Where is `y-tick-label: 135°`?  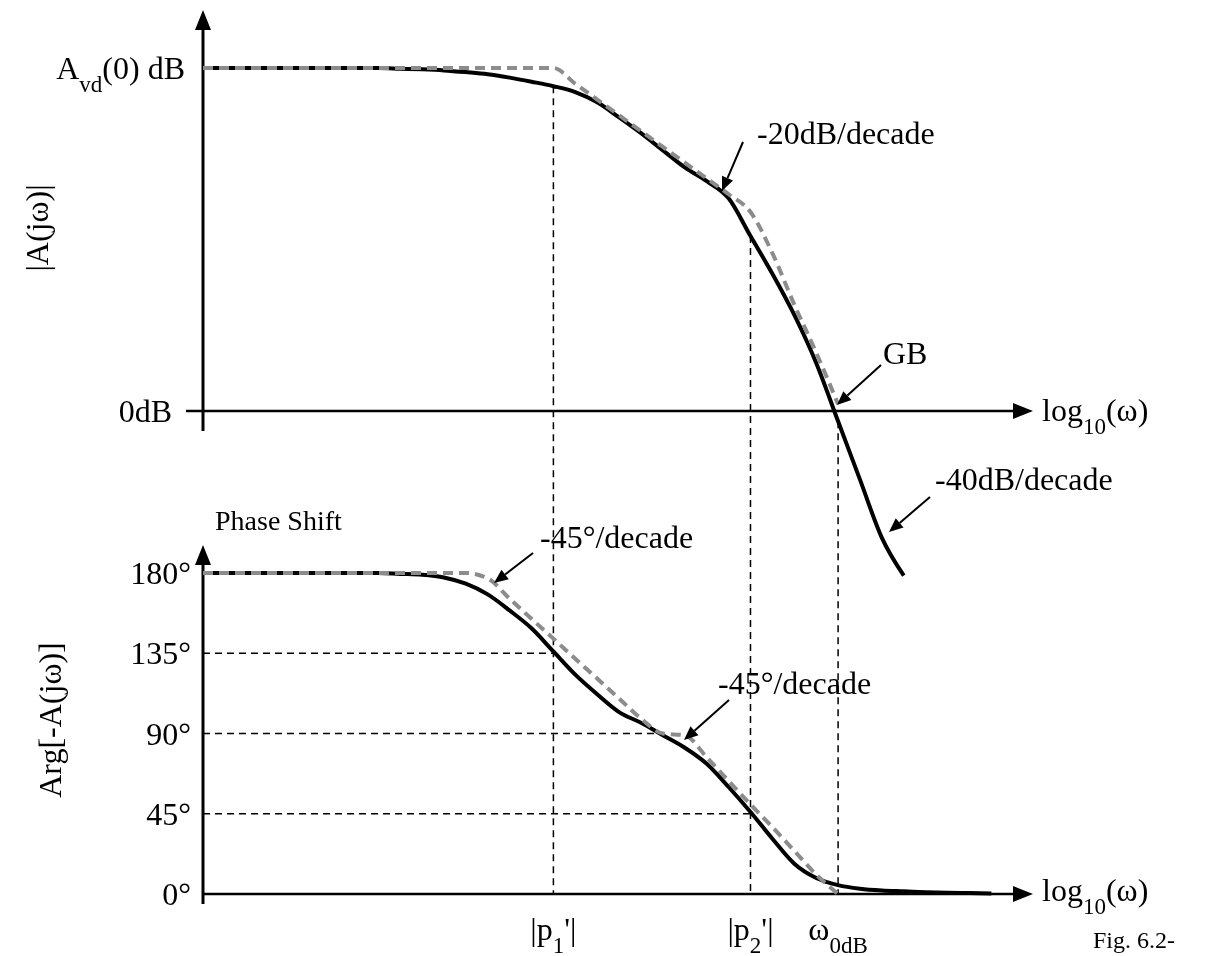 y-tick-label: 135° is located at coordinates (160, 653).